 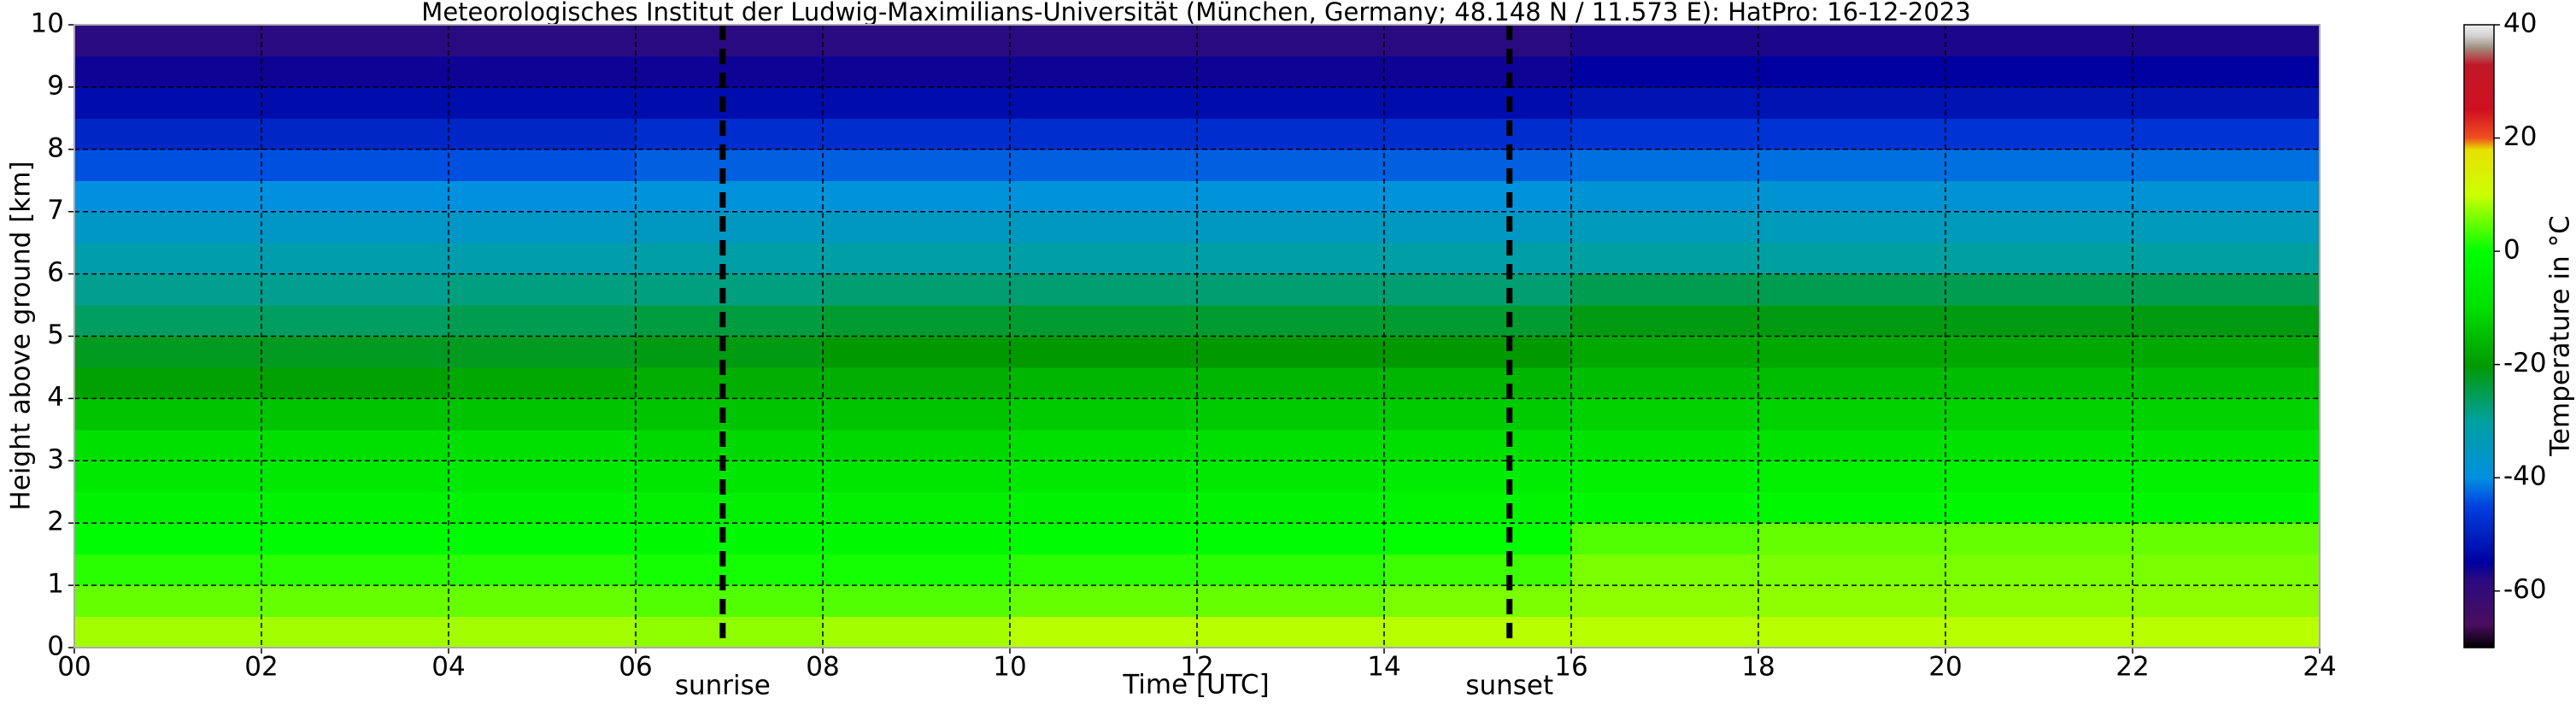 I want to click on x-tick-label: 18, so click(x=1758, y=667).